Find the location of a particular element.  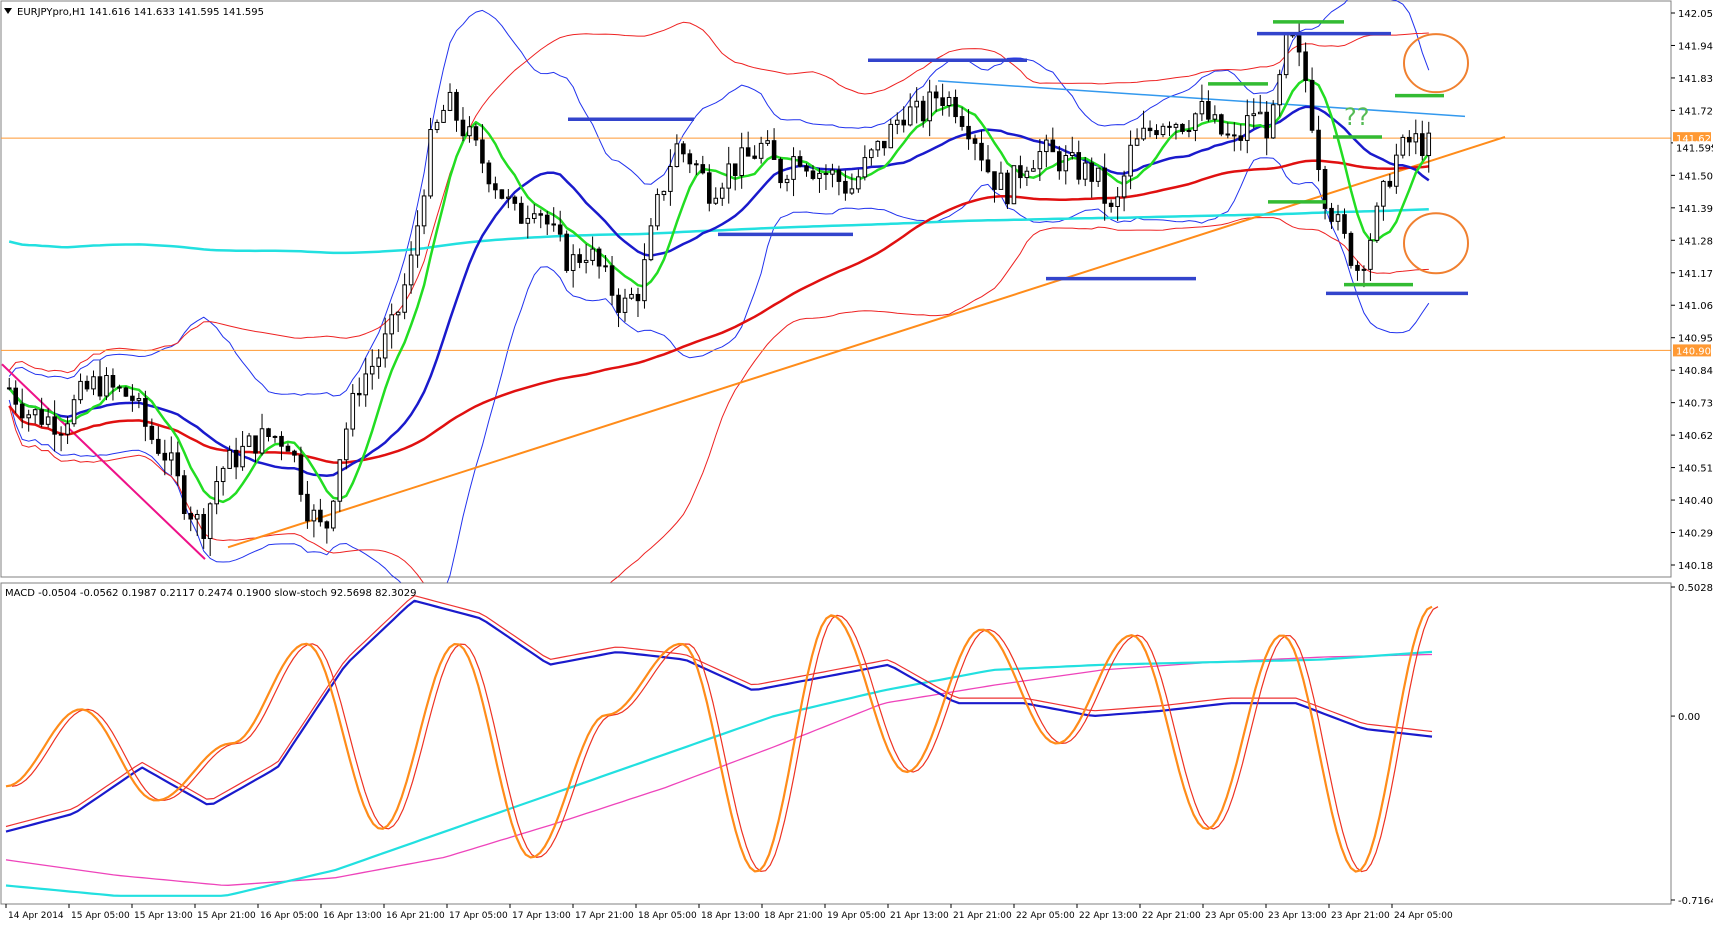

annotation-circle-upper is located at coordinates (1436, 63).